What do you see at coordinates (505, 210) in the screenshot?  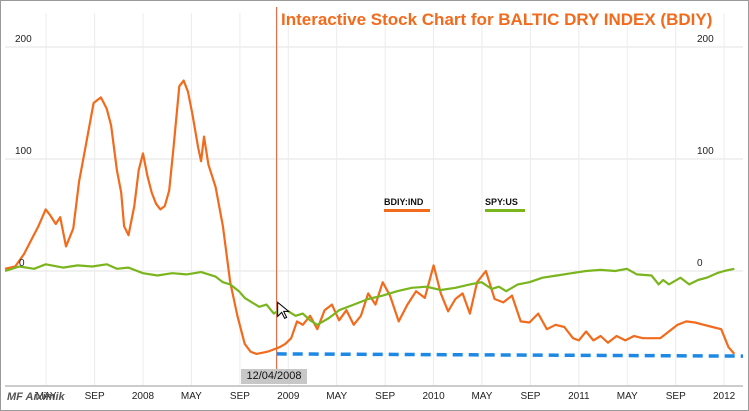 I see `legend-swatch-spy` at bounding box center [505, 210].